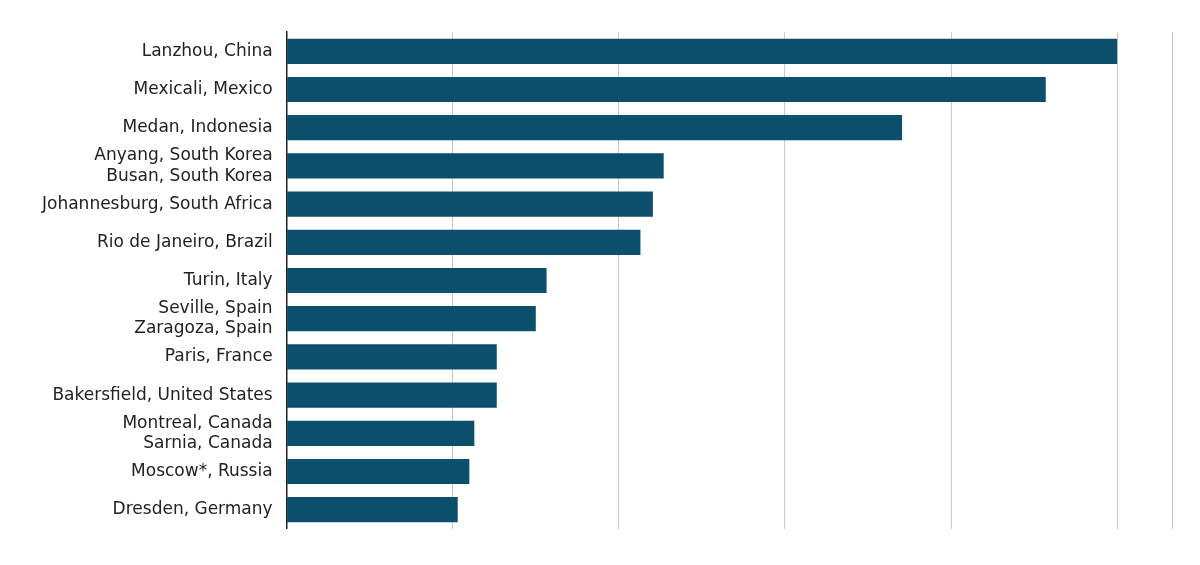 The height and width of the screenshot is (565, 1200). What do you see at coordinates (202, 469) in the screenshot?
I see `y-tick-label: Moscow*, Russia` at bounding box center [202, 469].